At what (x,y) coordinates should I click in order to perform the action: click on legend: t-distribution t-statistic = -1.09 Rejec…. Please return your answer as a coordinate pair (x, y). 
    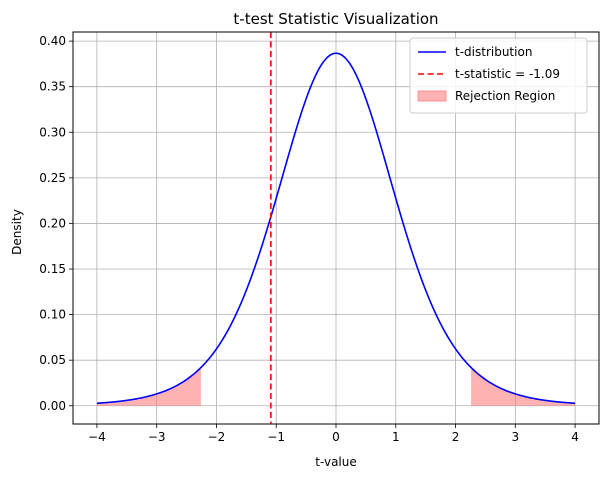
    Looking at the image, I should click on (498, 75).